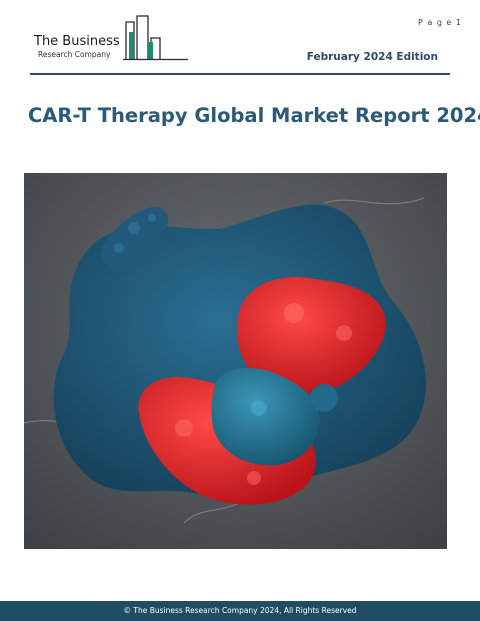 The image size is (480, 621). I want to click on report-title: CAR-T Therapy Global Market Report 2024, so click(254, 115).